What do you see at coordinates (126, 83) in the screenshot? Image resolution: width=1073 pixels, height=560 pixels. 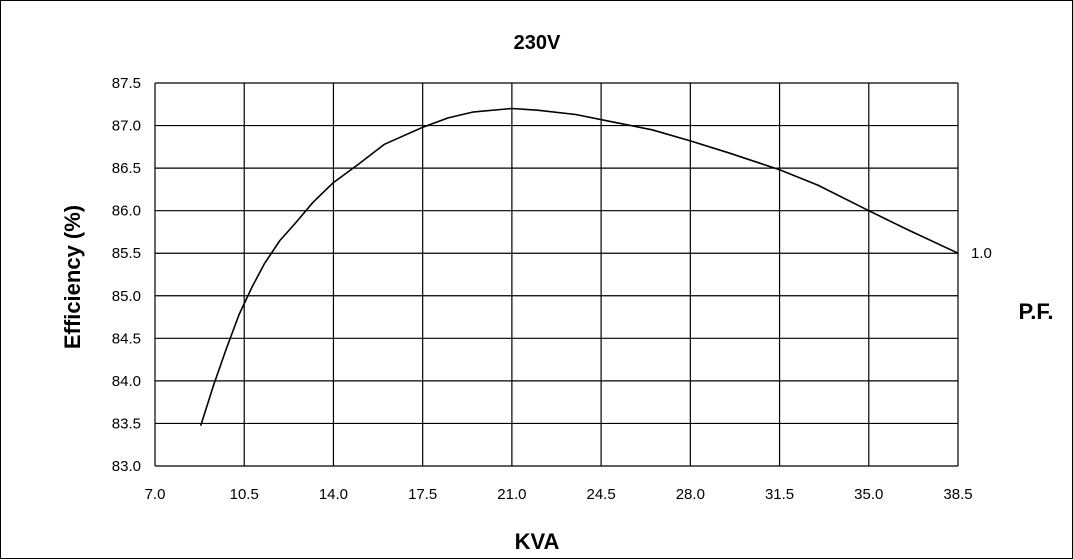 I see `y-tick-label: 87.5` at bounding box center [126, 83].